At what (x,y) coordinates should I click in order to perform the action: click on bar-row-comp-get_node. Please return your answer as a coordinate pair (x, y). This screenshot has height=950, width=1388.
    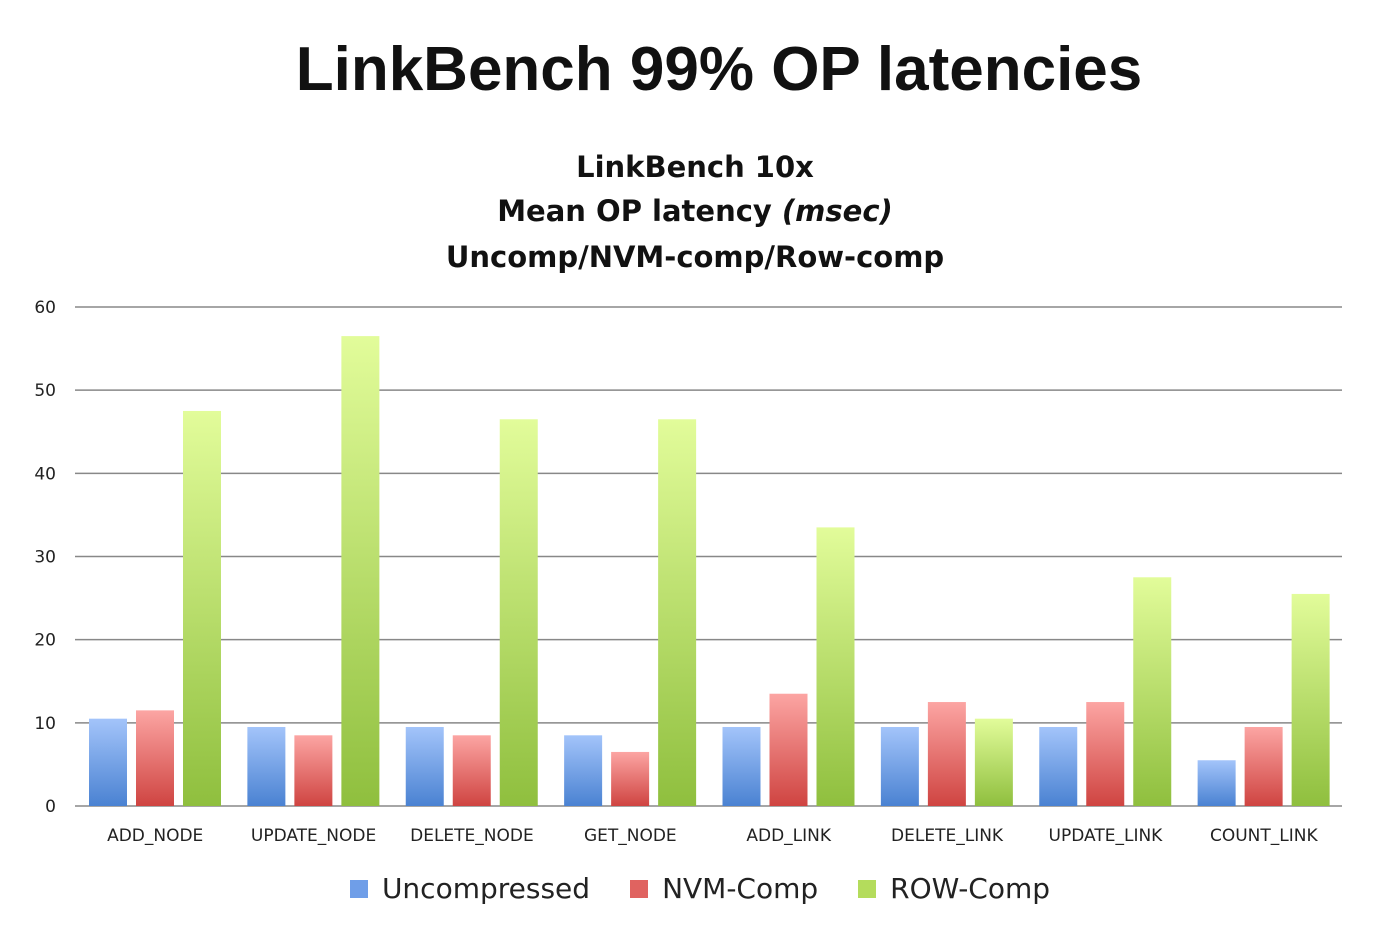
    Looking at the image, I should click on (677, 612).